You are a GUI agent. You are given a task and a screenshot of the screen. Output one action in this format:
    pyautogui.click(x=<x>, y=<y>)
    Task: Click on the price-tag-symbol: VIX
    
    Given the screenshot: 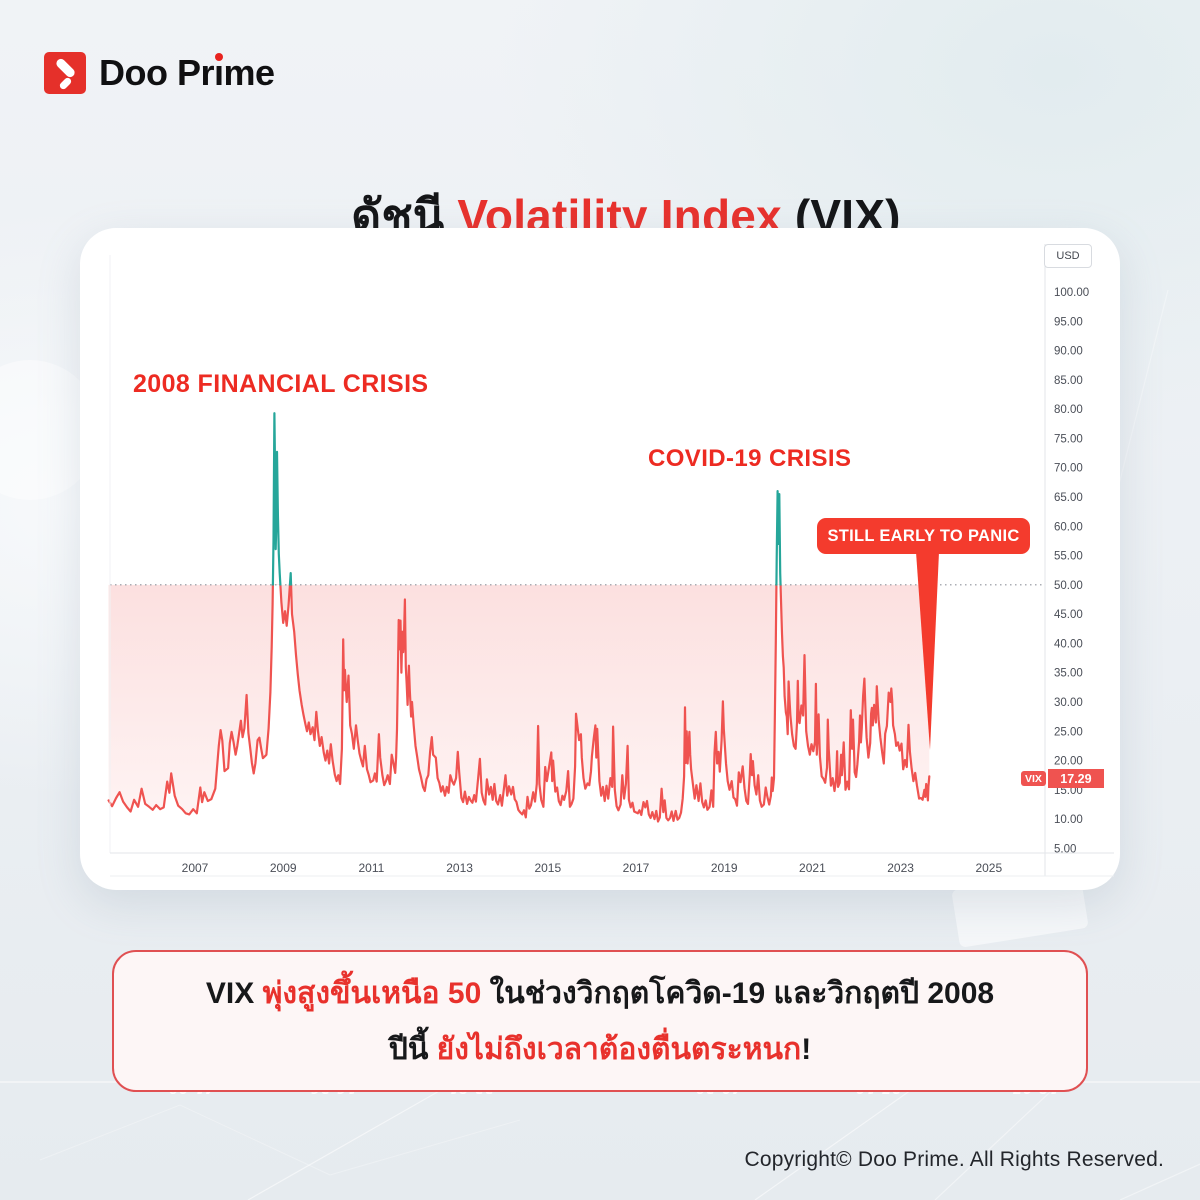 What is the action you would take?
    pyautogui.click(x=1033, y=778)
    